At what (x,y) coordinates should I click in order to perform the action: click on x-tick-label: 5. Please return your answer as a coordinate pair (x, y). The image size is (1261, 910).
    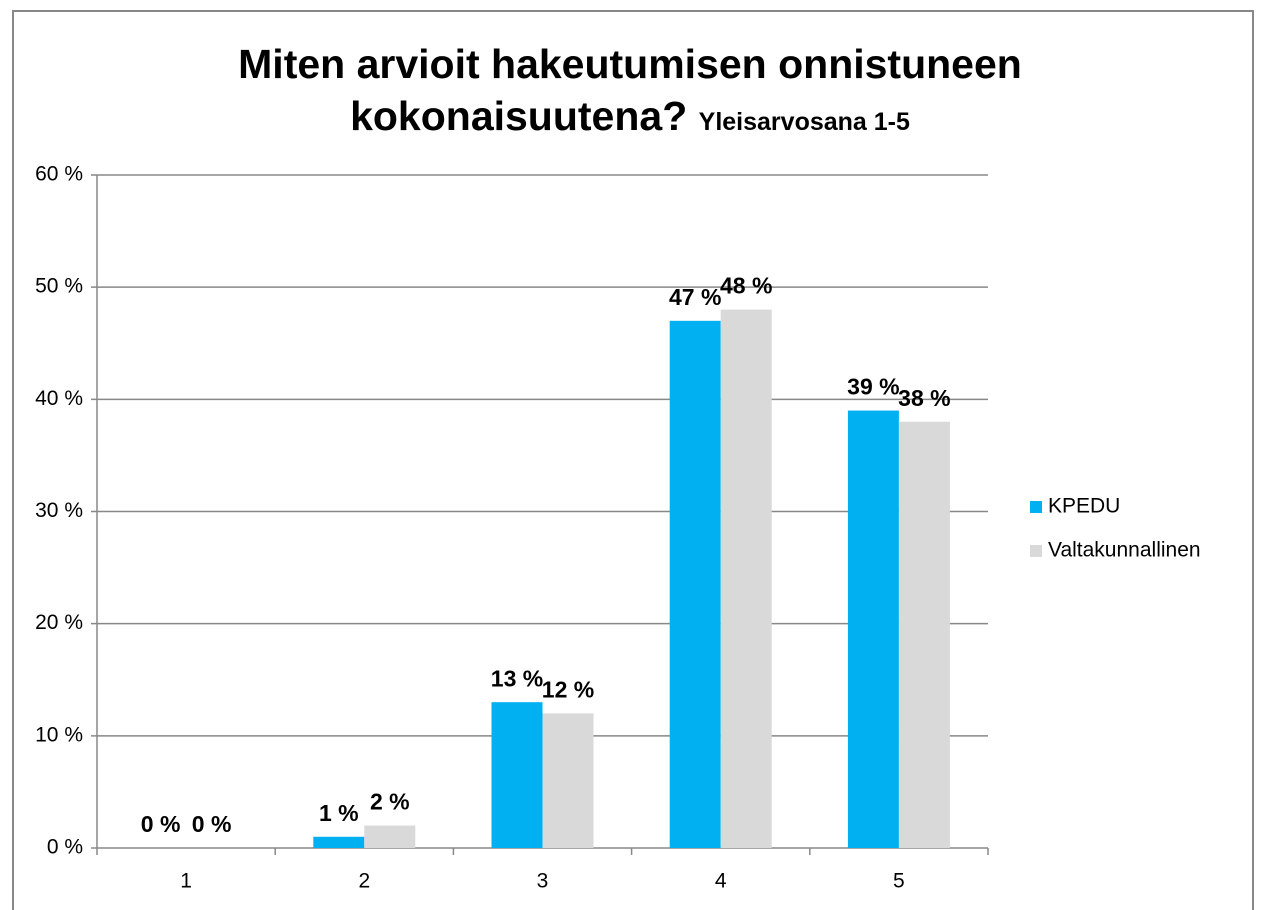
    Looking at the image, I should click on (899, 881).